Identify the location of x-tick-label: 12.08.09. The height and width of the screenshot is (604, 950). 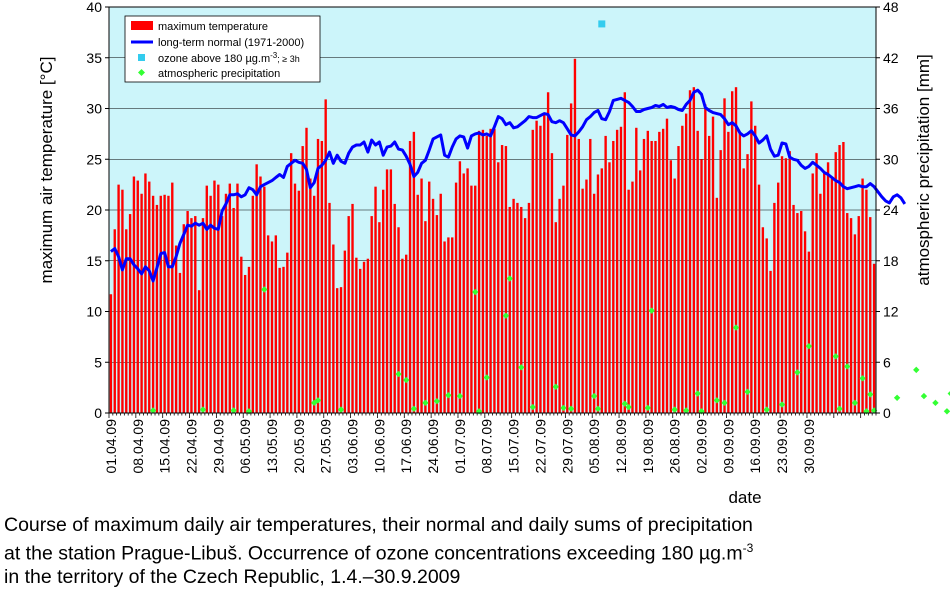
(621, 446).